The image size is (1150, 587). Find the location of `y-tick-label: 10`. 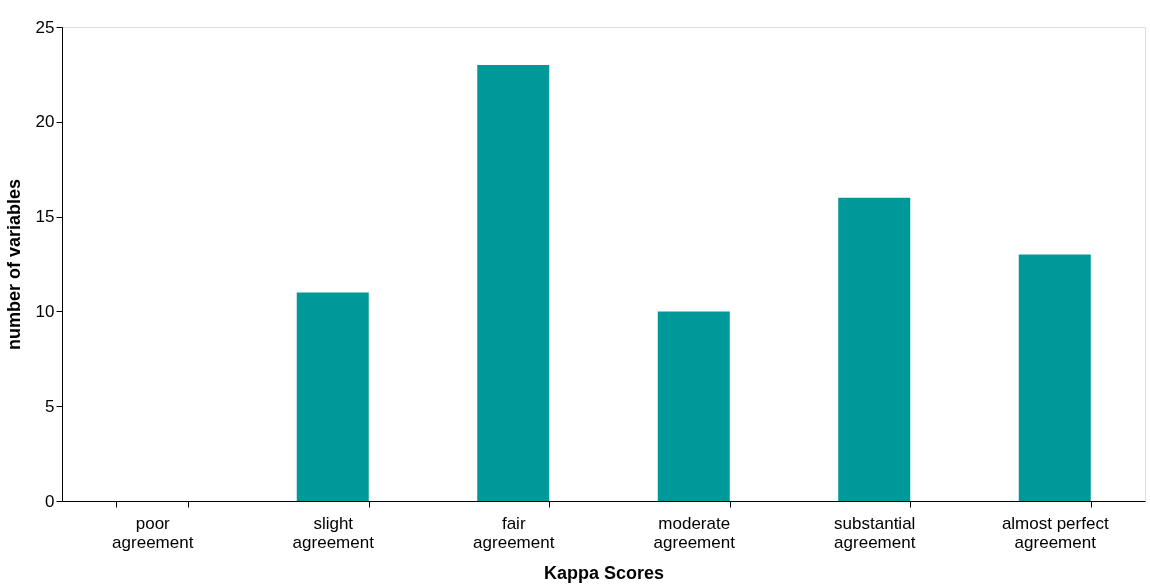

y-tick-label: 10 is located at coordinates (45, 311).